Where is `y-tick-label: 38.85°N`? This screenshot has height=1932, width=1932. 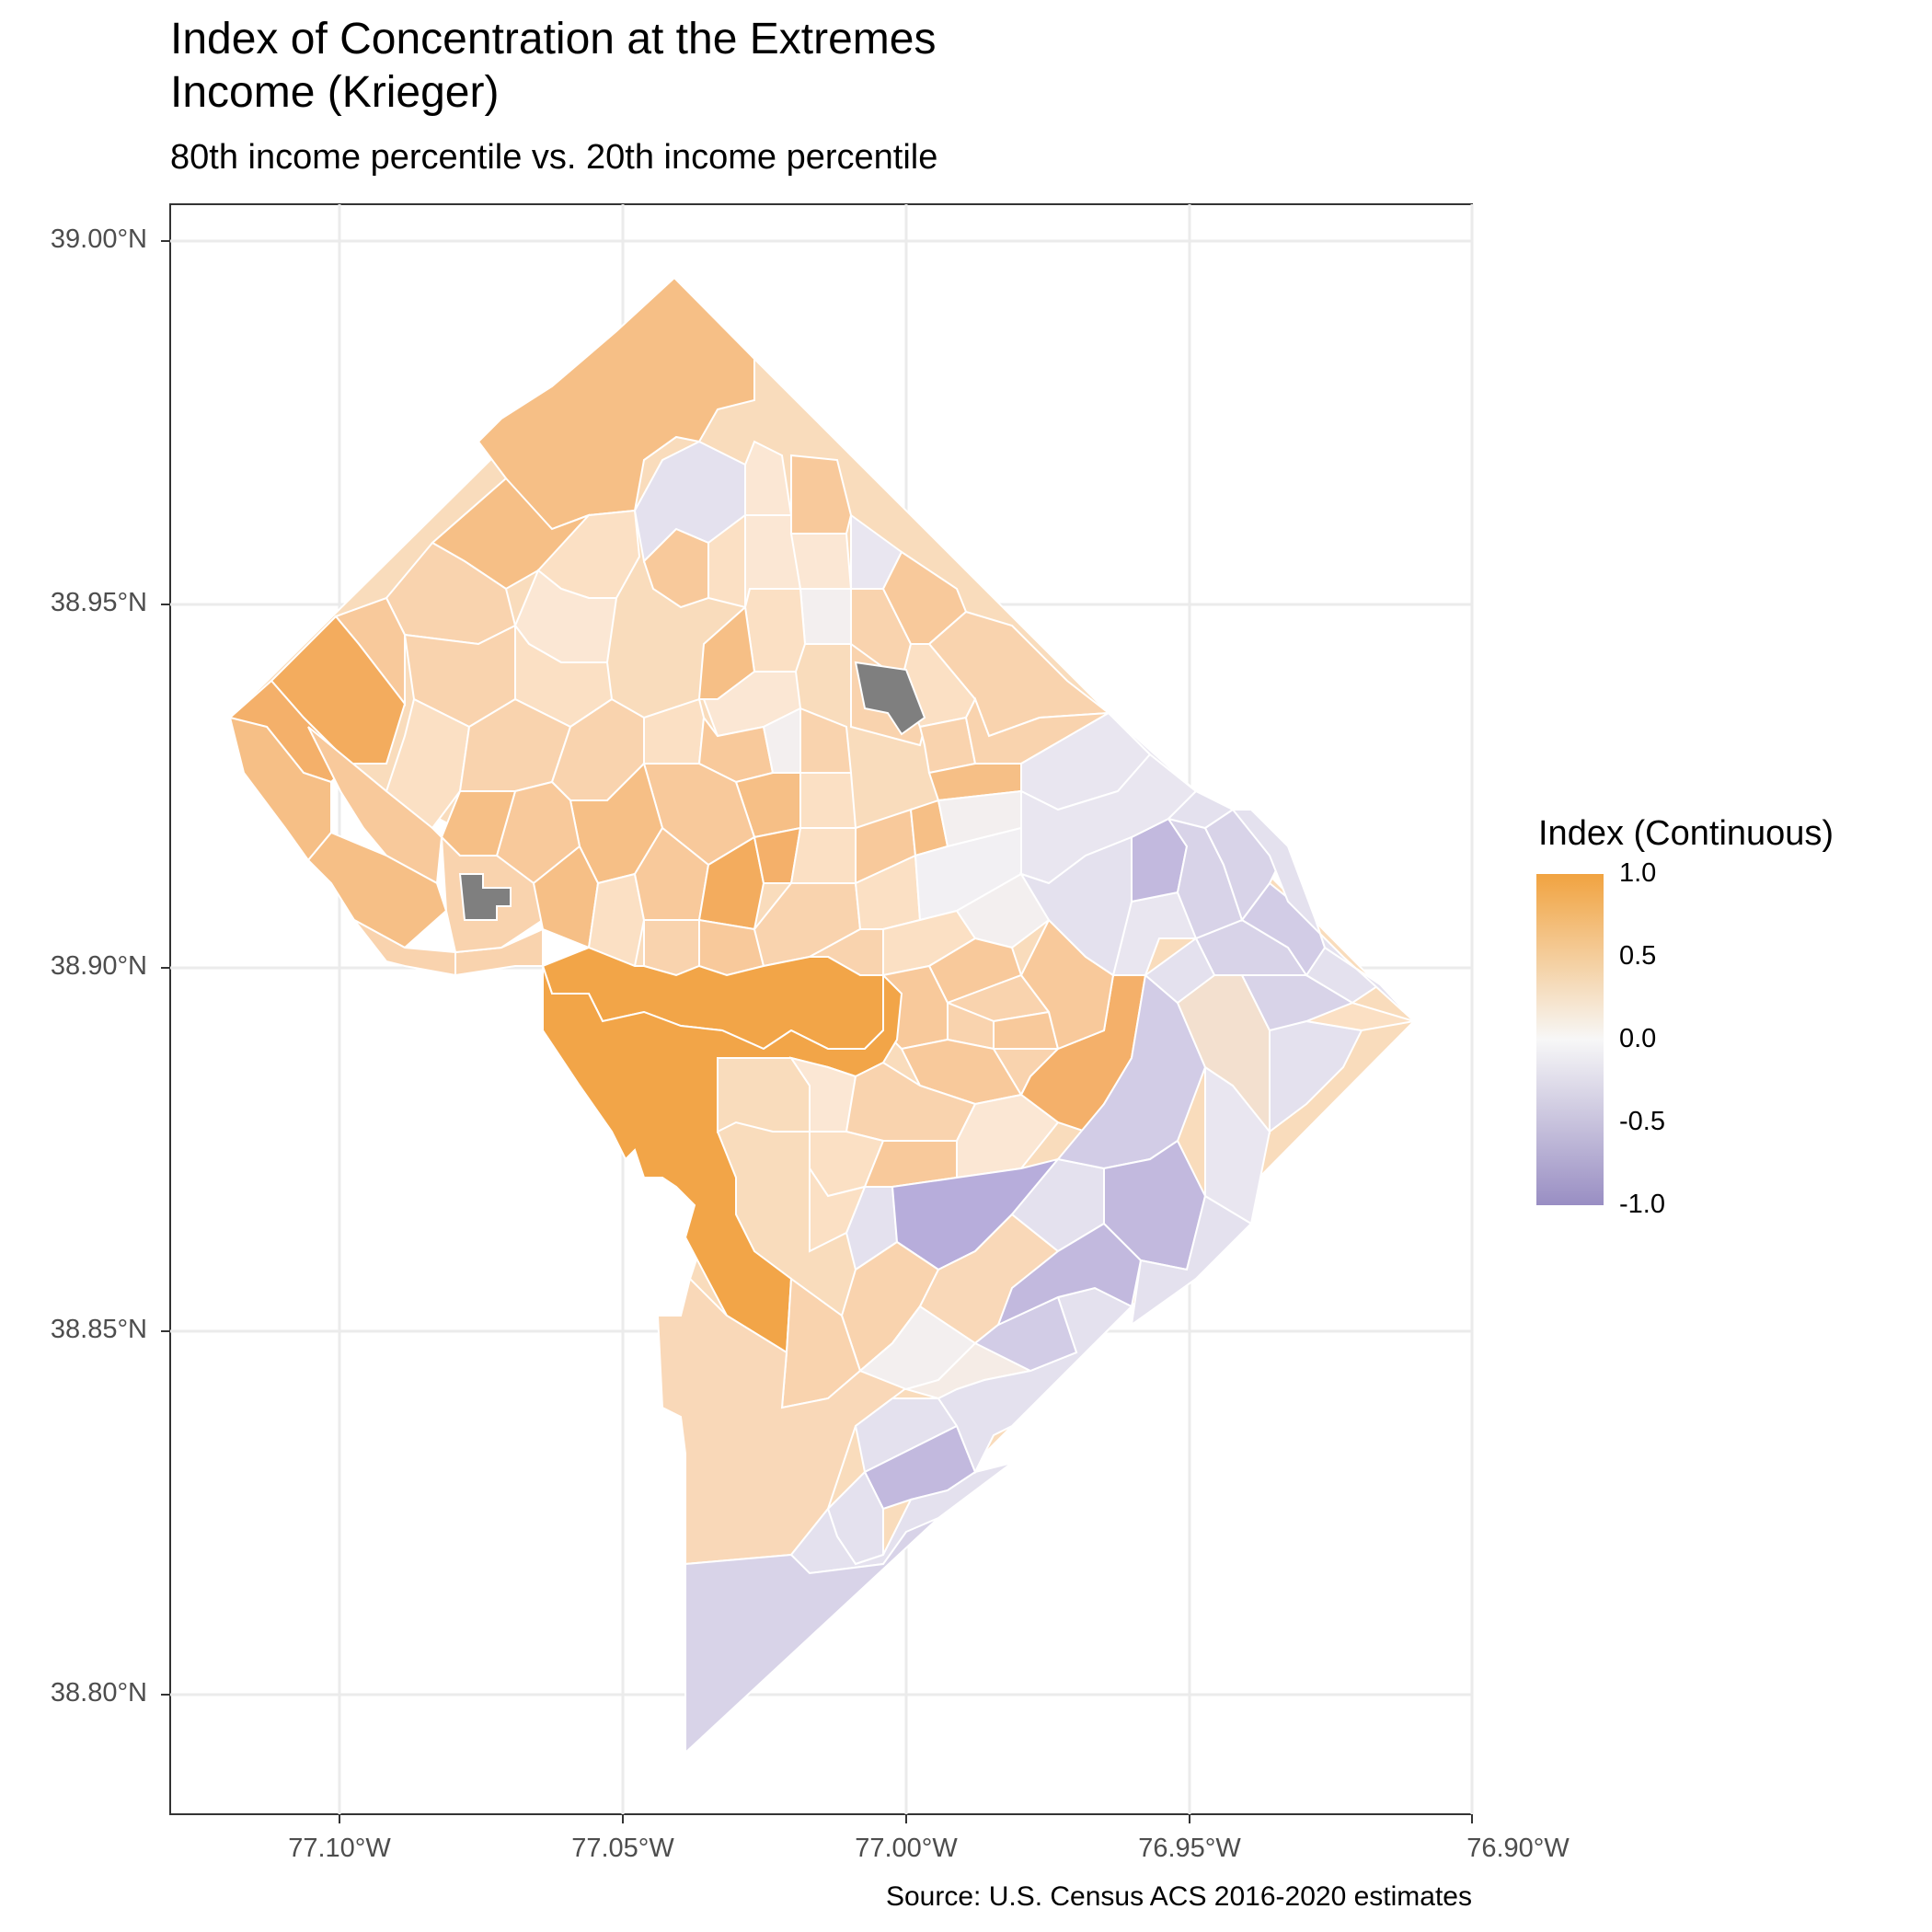
y-tick-label: 38.85°N is located at coordinates (98, 1329).